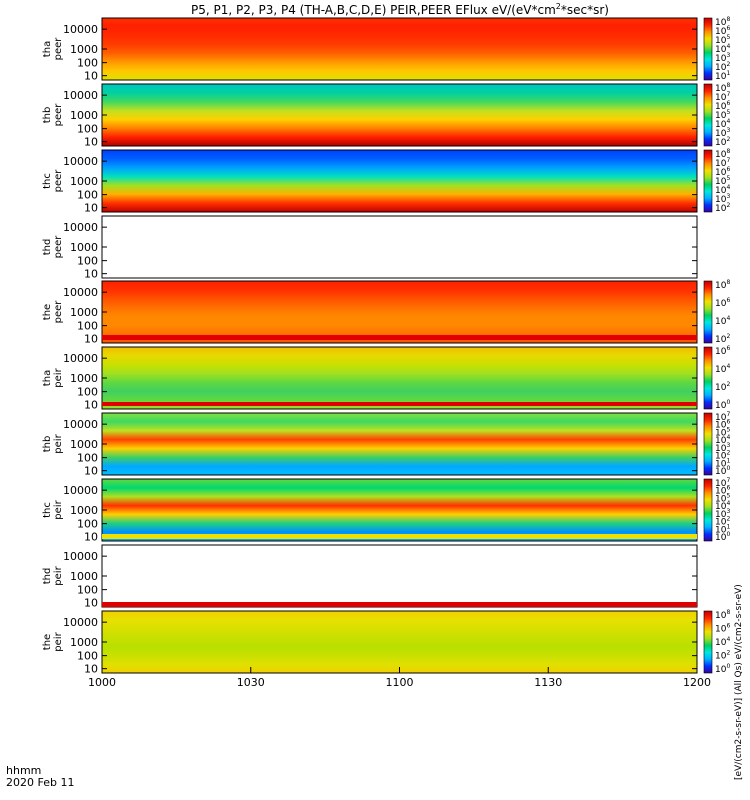 This screenshot has width=750, height=800. Describe the element at coordinates (102, 682) in the screenshot. I see `x-tick-label: 1000` at that location.